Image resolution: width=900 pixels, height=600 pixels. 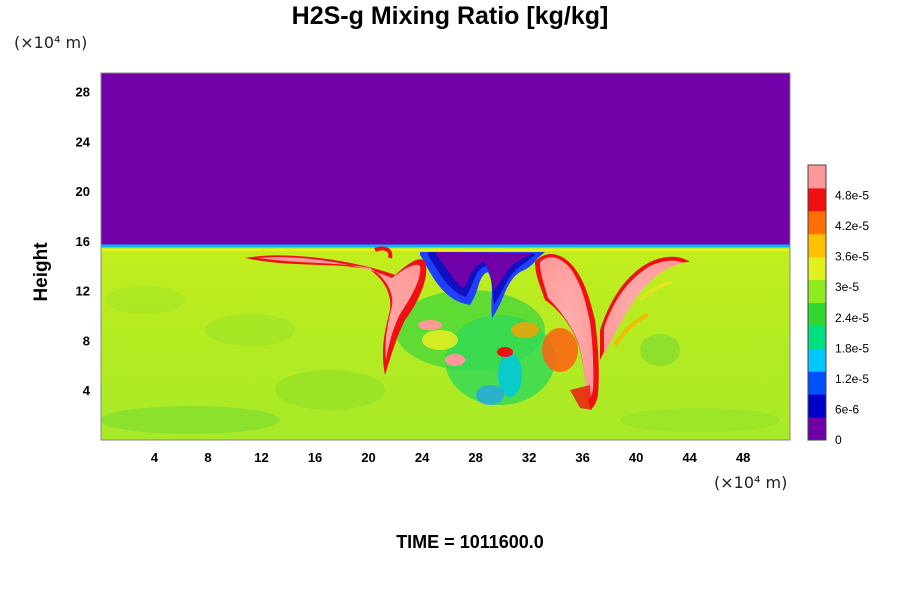 I want to click on x-tick-label: 4, so click(x=155, y=457).